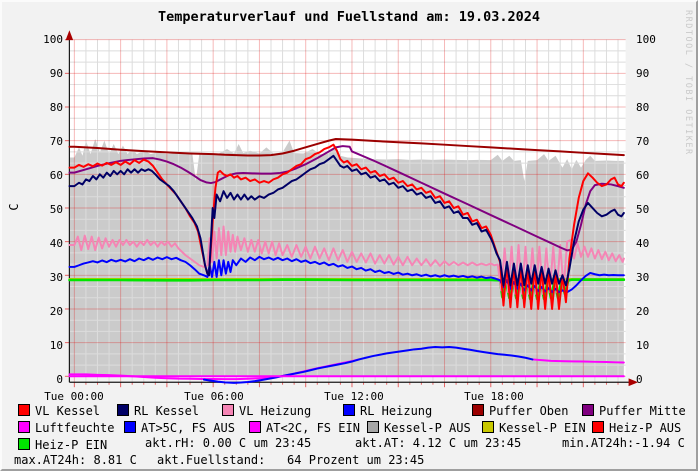  Describe the element at coordinates (349, 410) in the screenshot. I see `legend-rl-heizung-swatch` at that location.